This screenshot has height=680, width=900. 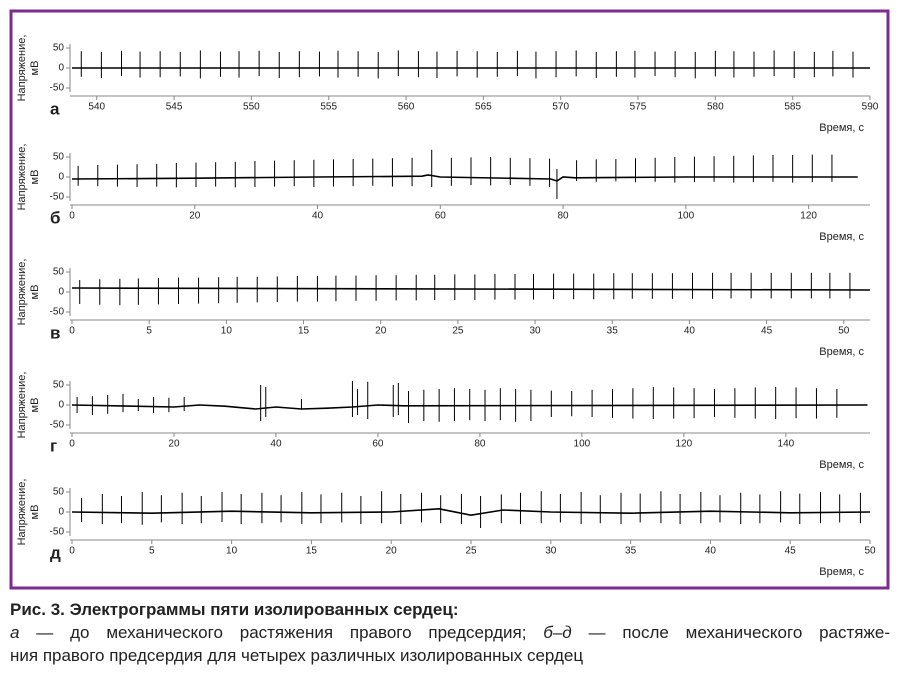 I want to click on panel-label: д, so click(x=55, y=552).